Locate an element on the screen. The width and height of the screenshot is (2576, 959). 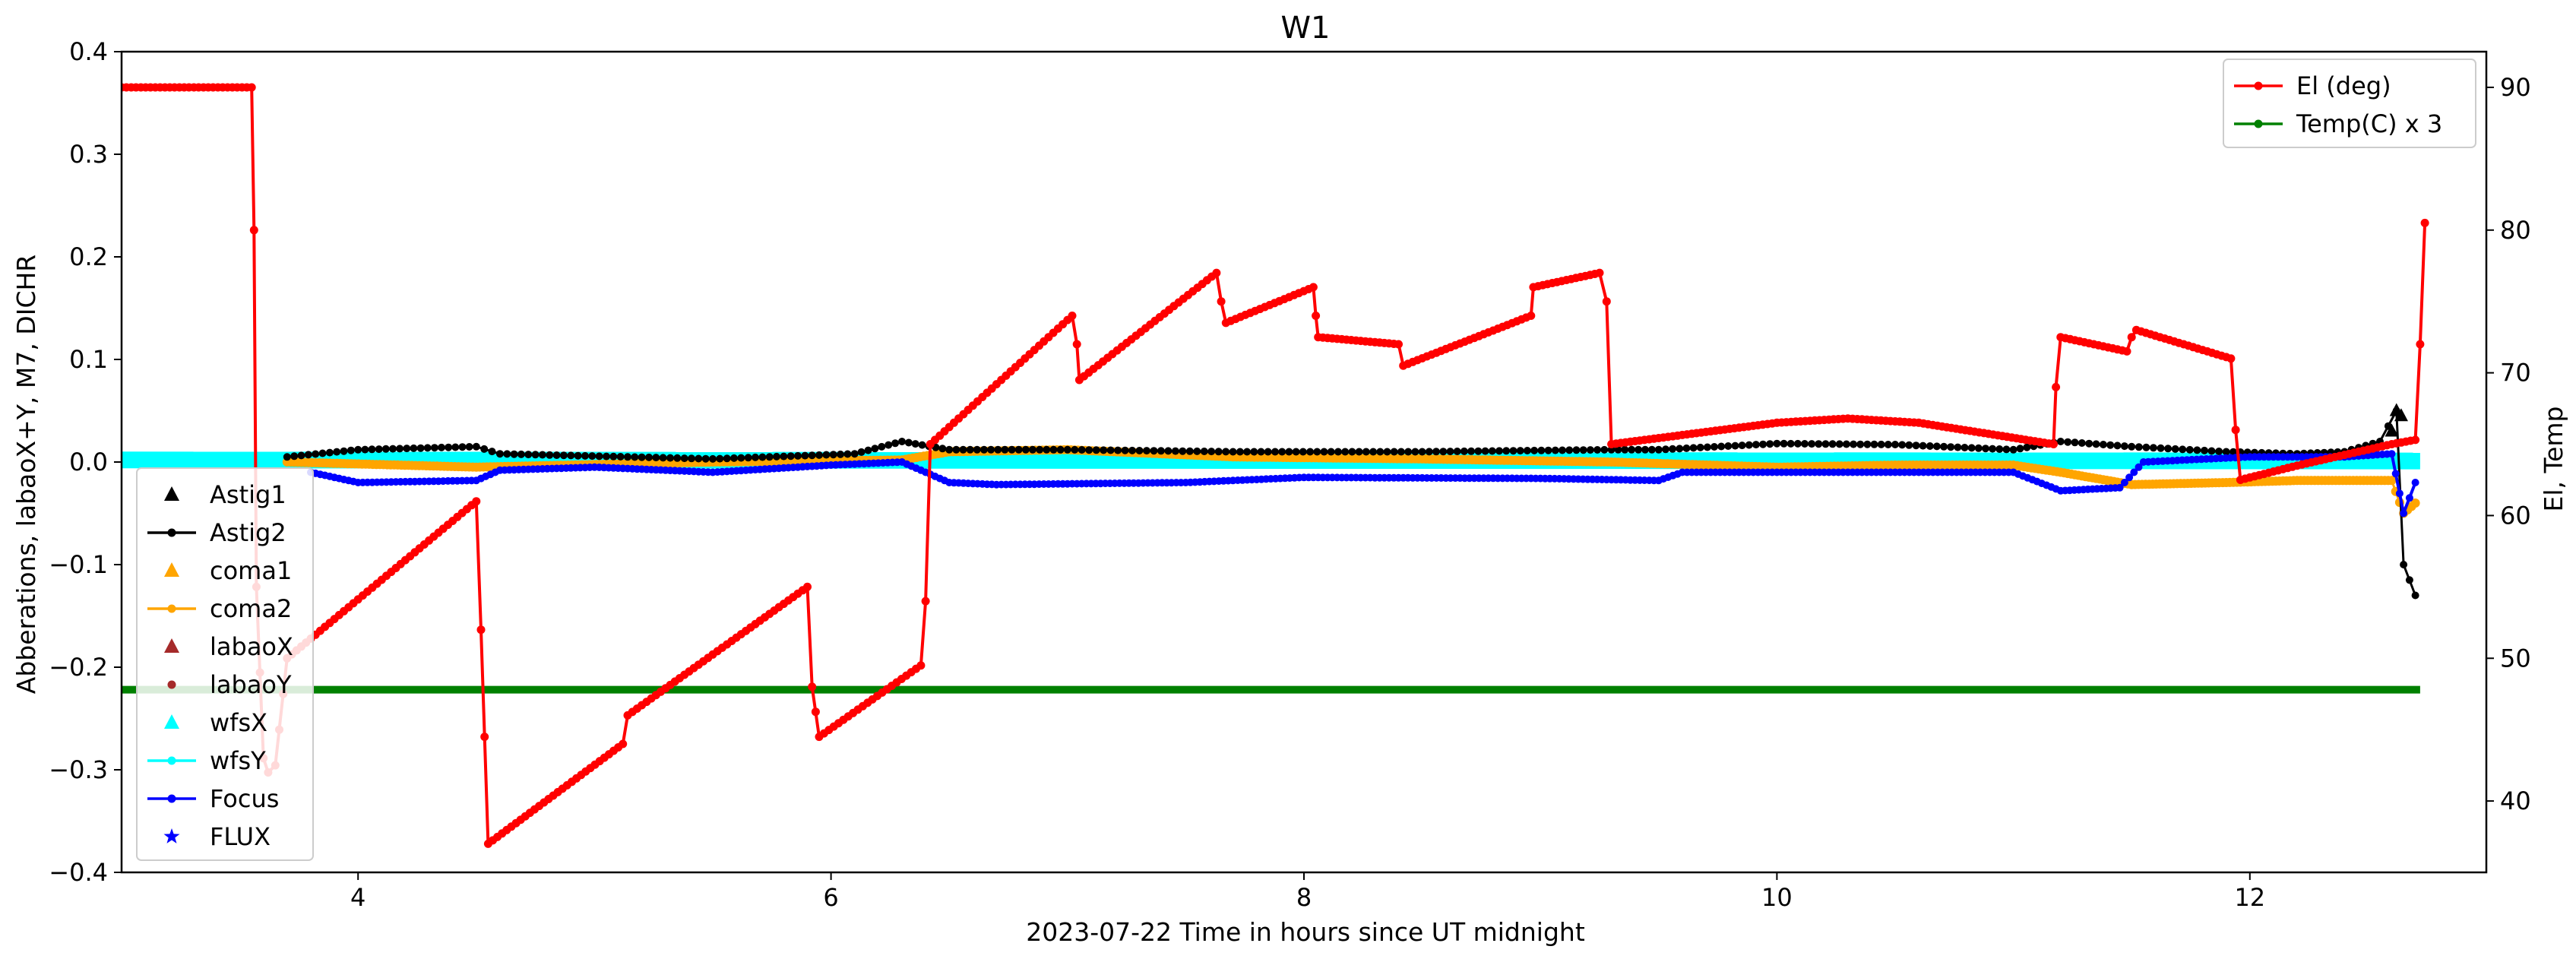
y-right-tick-label: 70 is located at coordinates (2515, 373).